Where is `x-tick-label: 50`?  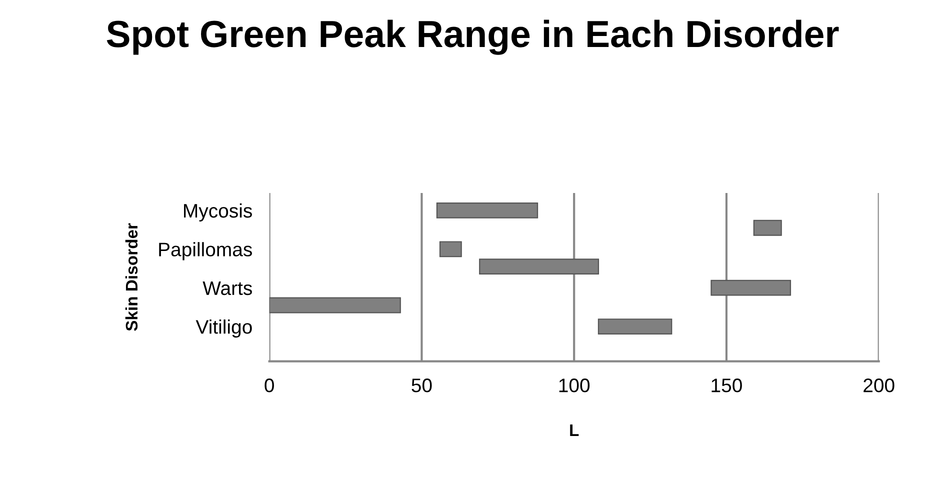
x-tick-label: 50 is located at coordinates (422, 385).